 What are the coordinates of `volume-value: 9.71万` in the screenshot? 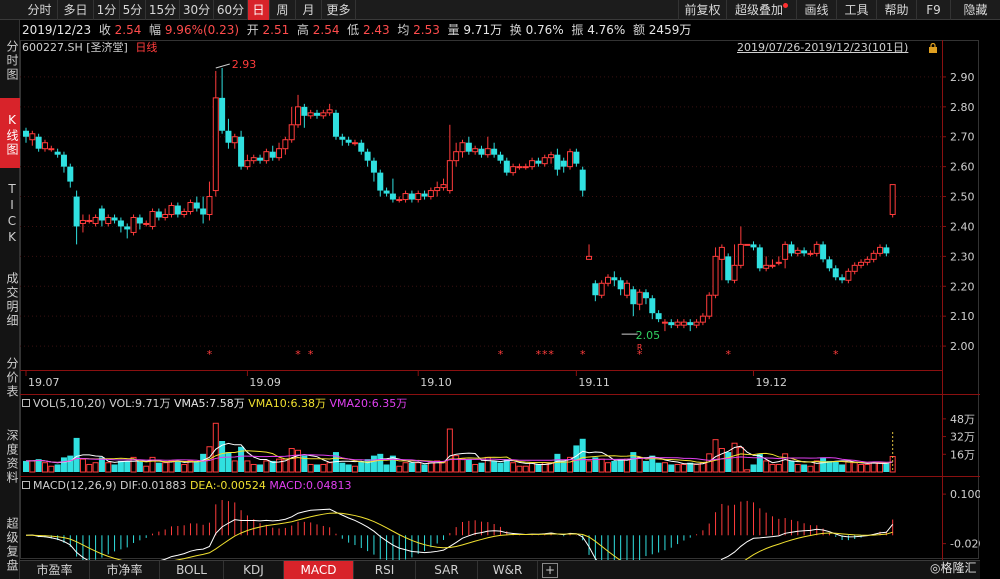 It's located at (483, 30).